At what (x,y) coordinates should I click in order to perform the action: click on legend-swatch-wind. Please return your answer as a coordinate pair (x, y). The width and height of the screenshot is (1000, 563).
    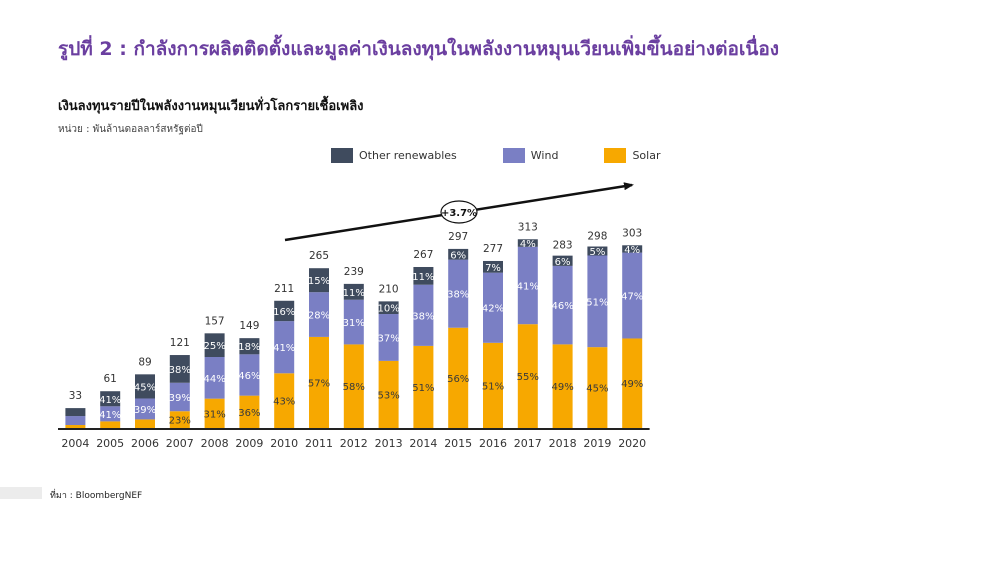
    Looking at the image, I should click on (513, 155).